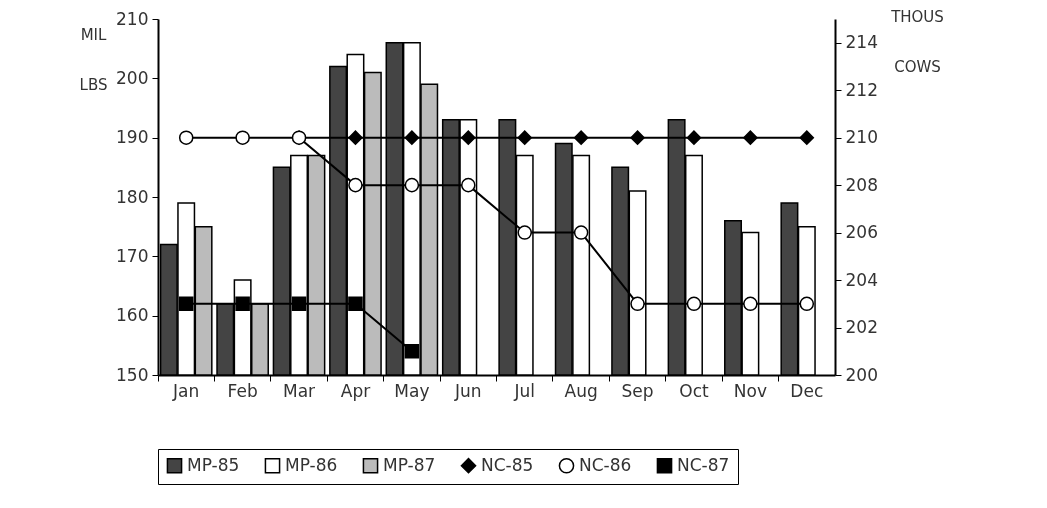 Image resolution: width=1047 pixels, height=508 pixels. I want to click on legend-label: NC-85, so click(507, 464).